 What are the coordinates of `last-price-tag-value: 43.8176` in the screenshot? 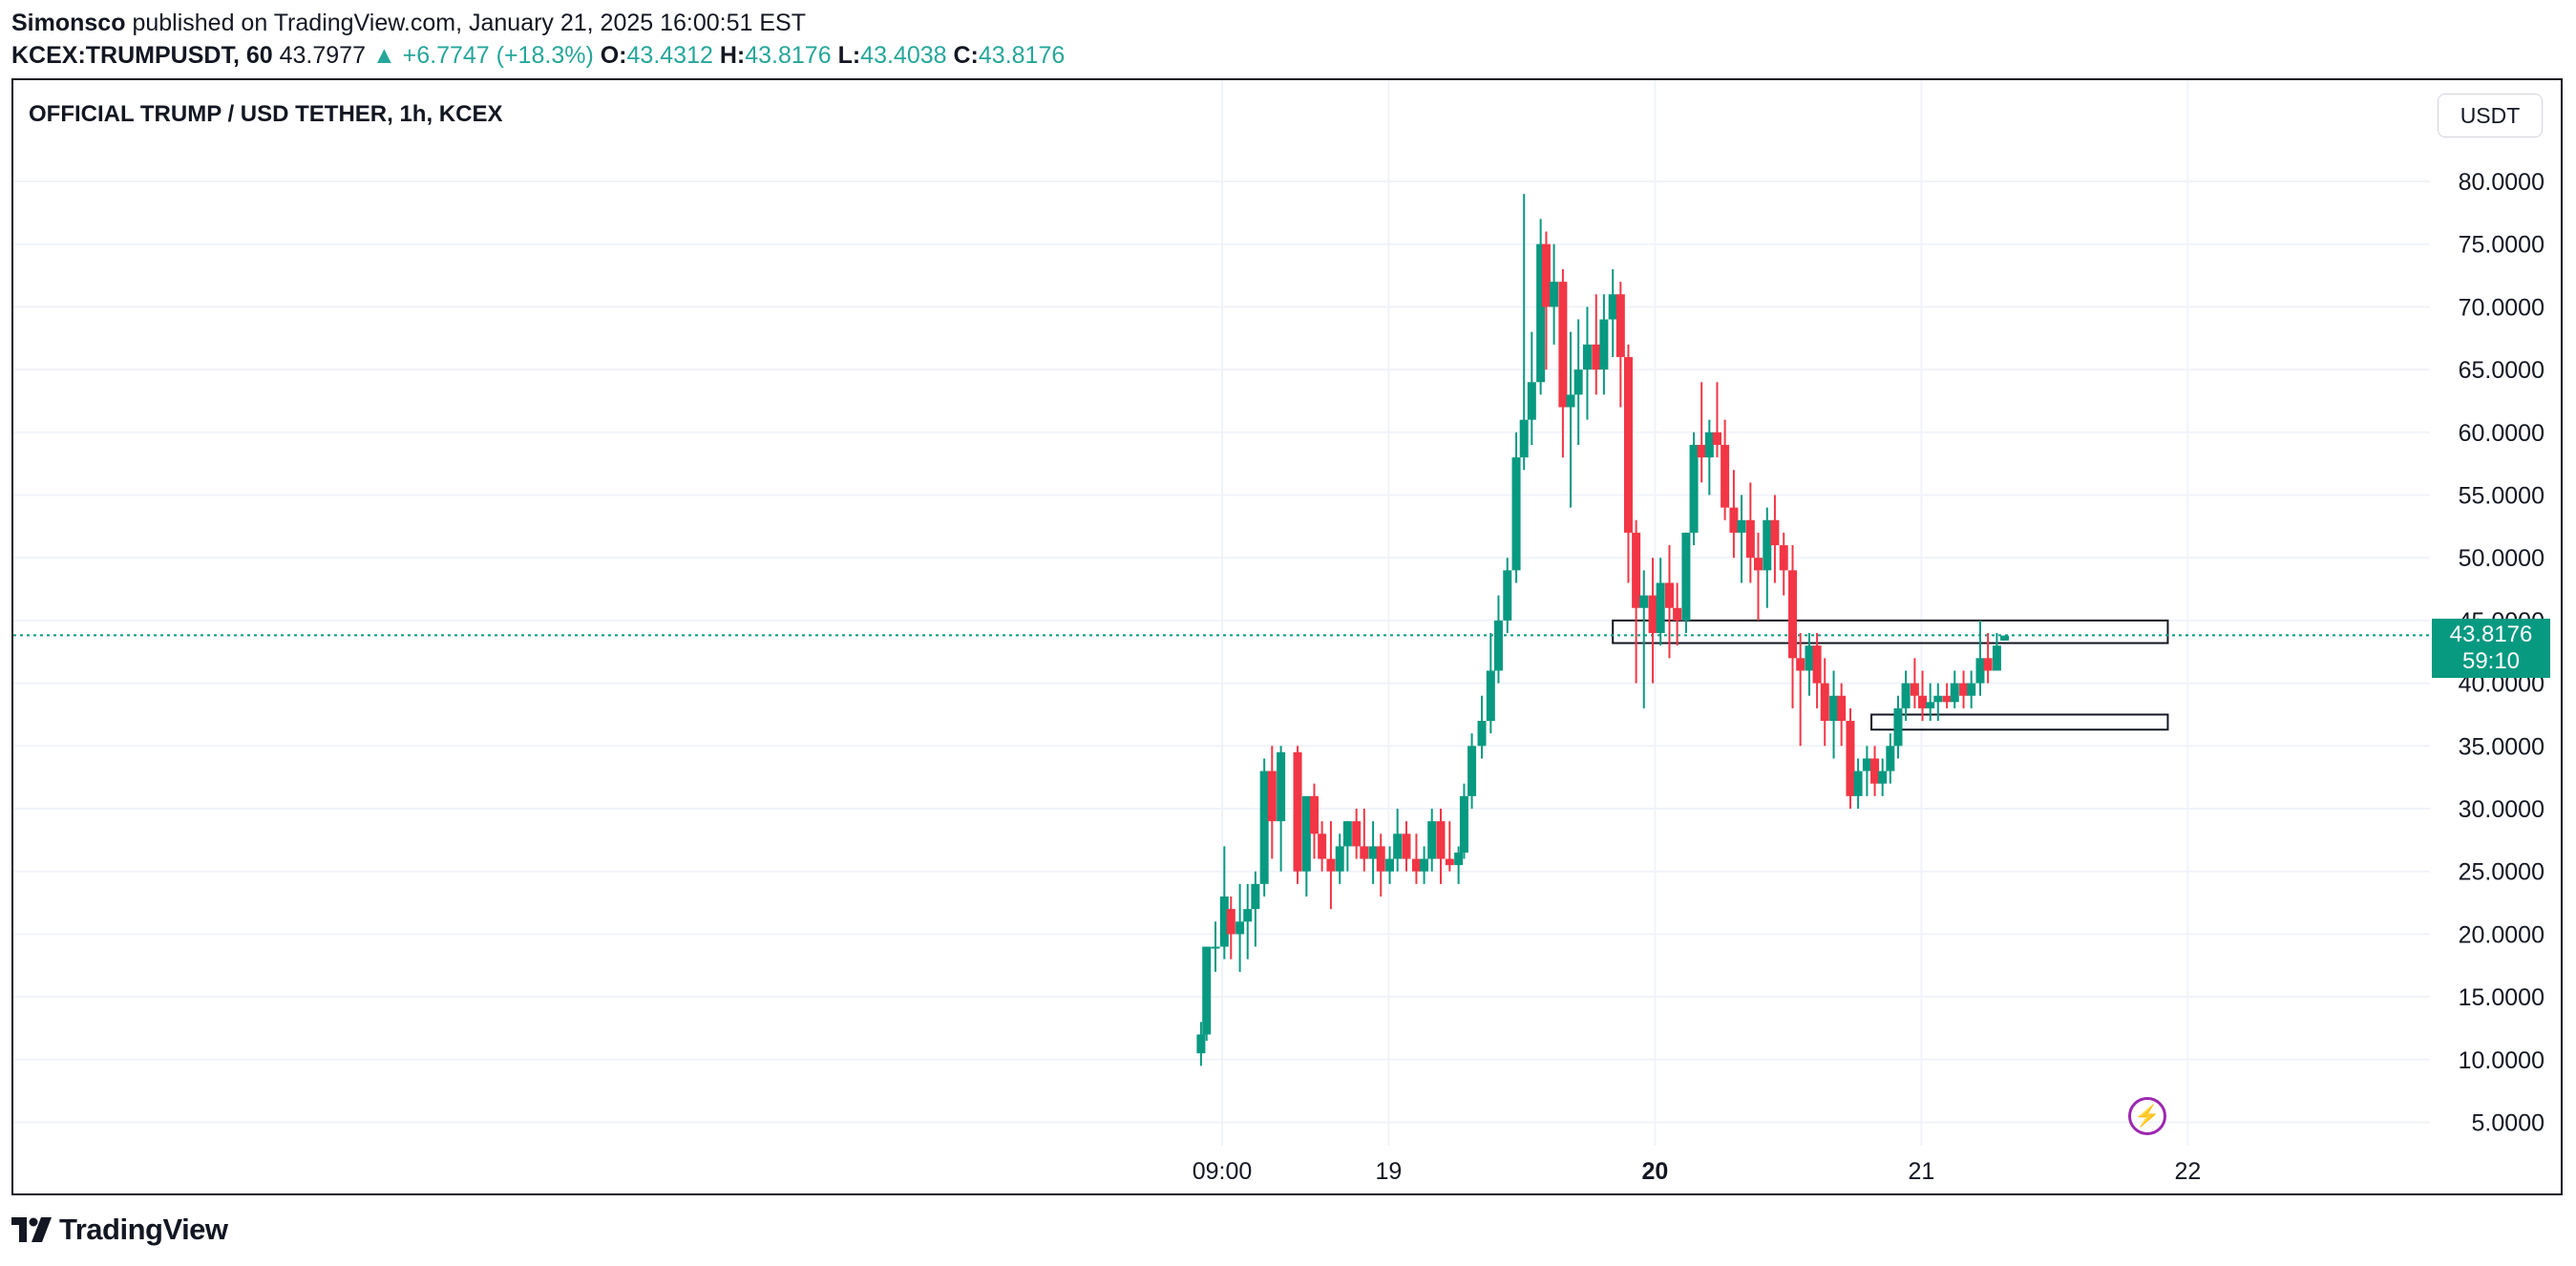 It's located at (2491, 634).